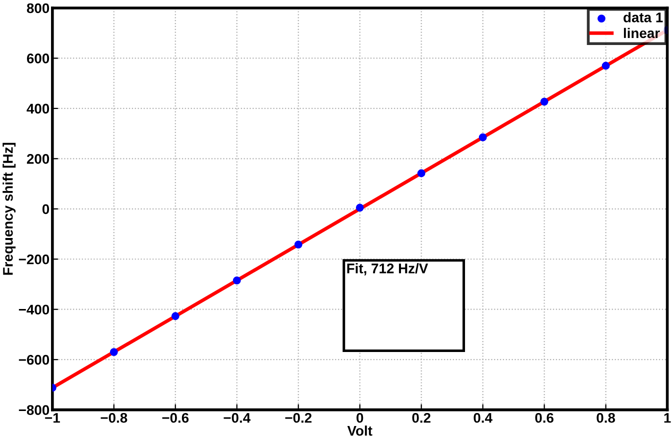 This screenshot has height=444, width=672. Describe the element at coordinates (387, 269) in the screenshot. I see `annotation: Fit, 712 Hz/V` at that location.